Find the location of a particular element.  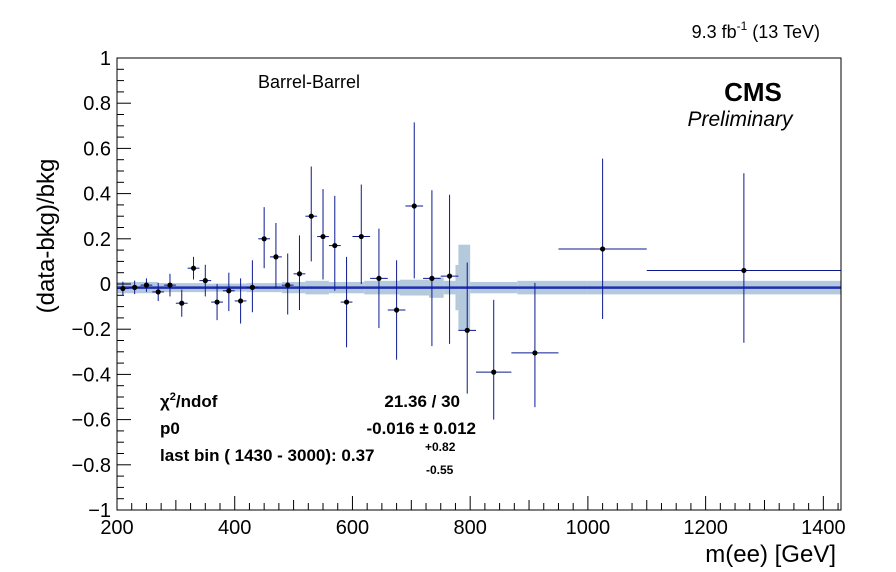

chi2-label: χ2/ndof is located at coordinates (189, 401).